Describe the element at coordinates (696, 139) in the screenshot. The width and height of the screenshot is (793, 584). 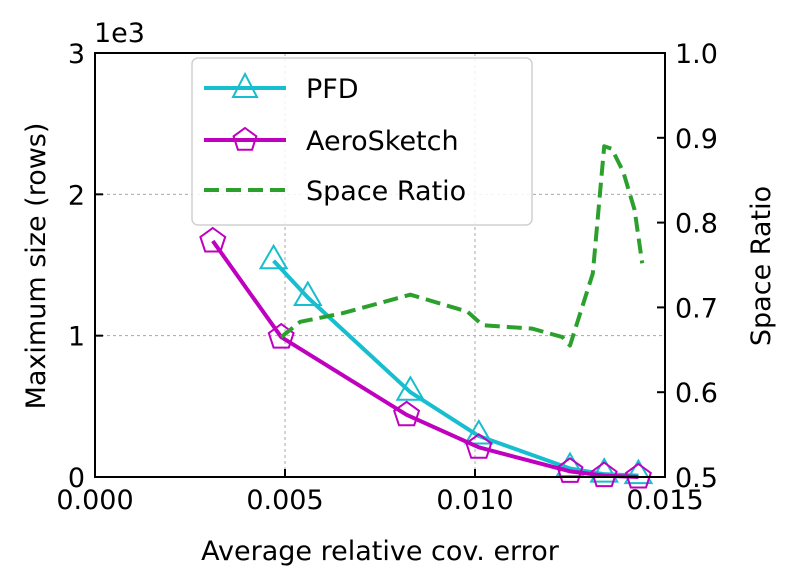
I see `y-right-tick-label: 0.9` at that location.